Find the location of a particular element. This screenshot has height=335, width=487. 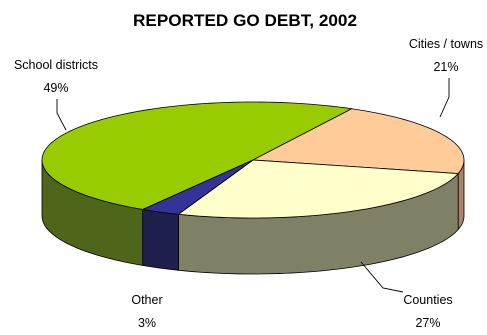

pie-side-other is located at coordinates (160, 239).